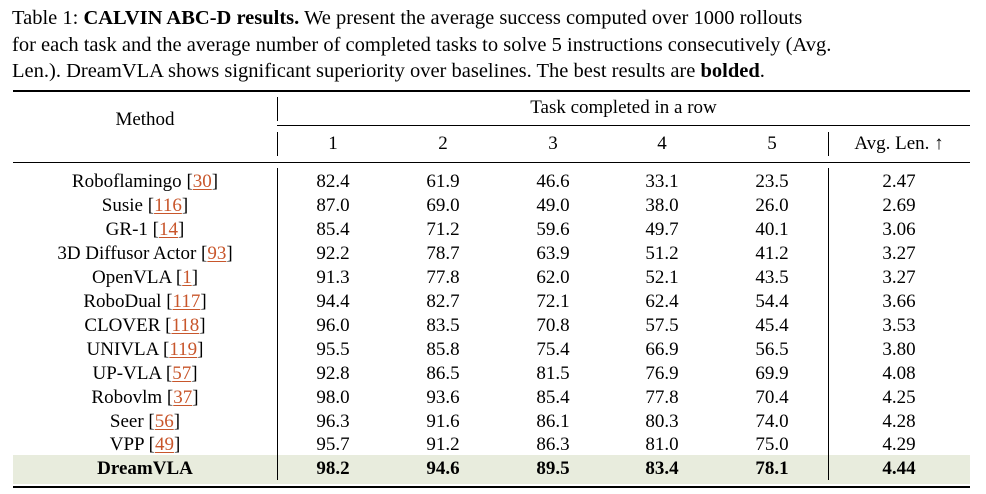  Describe the element at coordinates (662, 444) in the screenshot. I see `score-cell-4: 81.0` at that location.